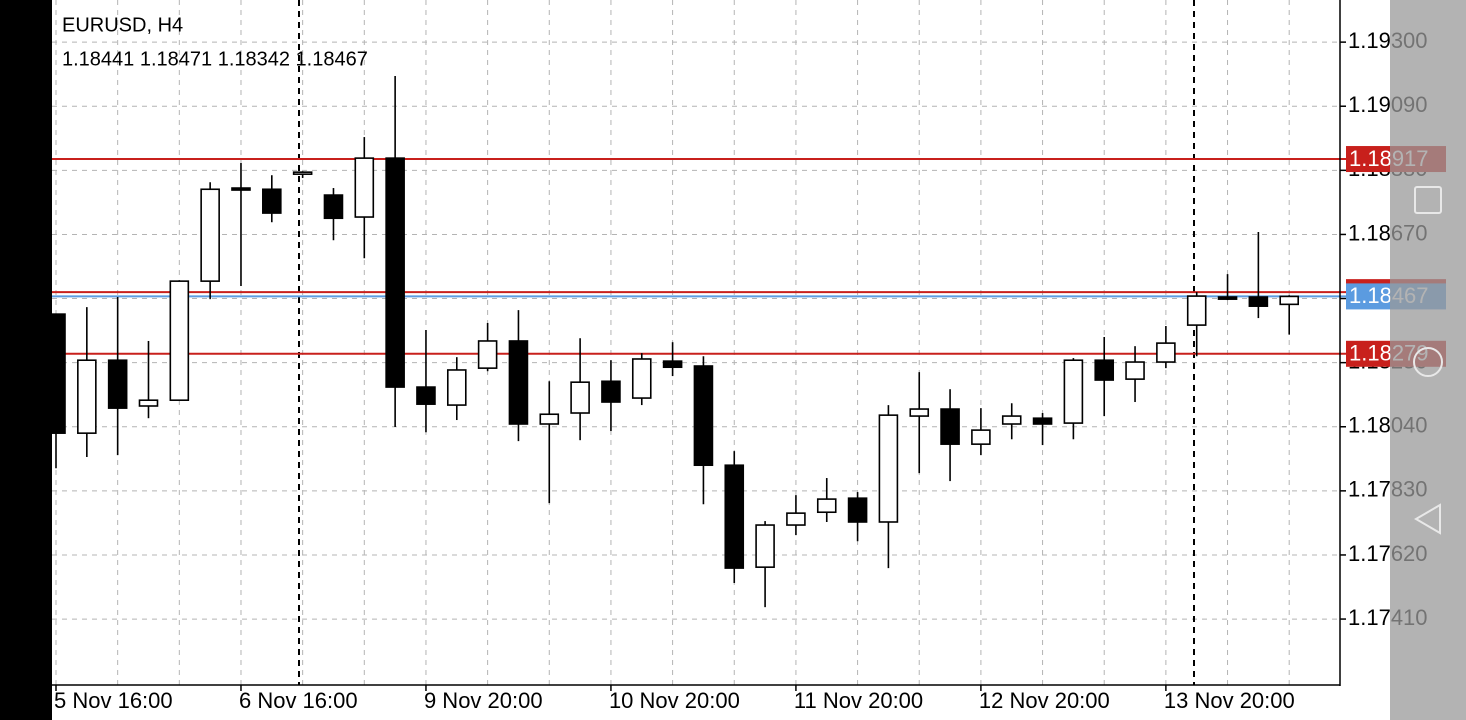  Describe the element at coordinates (215, 59) in the screenshot. I see `ohlc-readout: 1.18441 1.18471 1.18342 1.18467` at that location.